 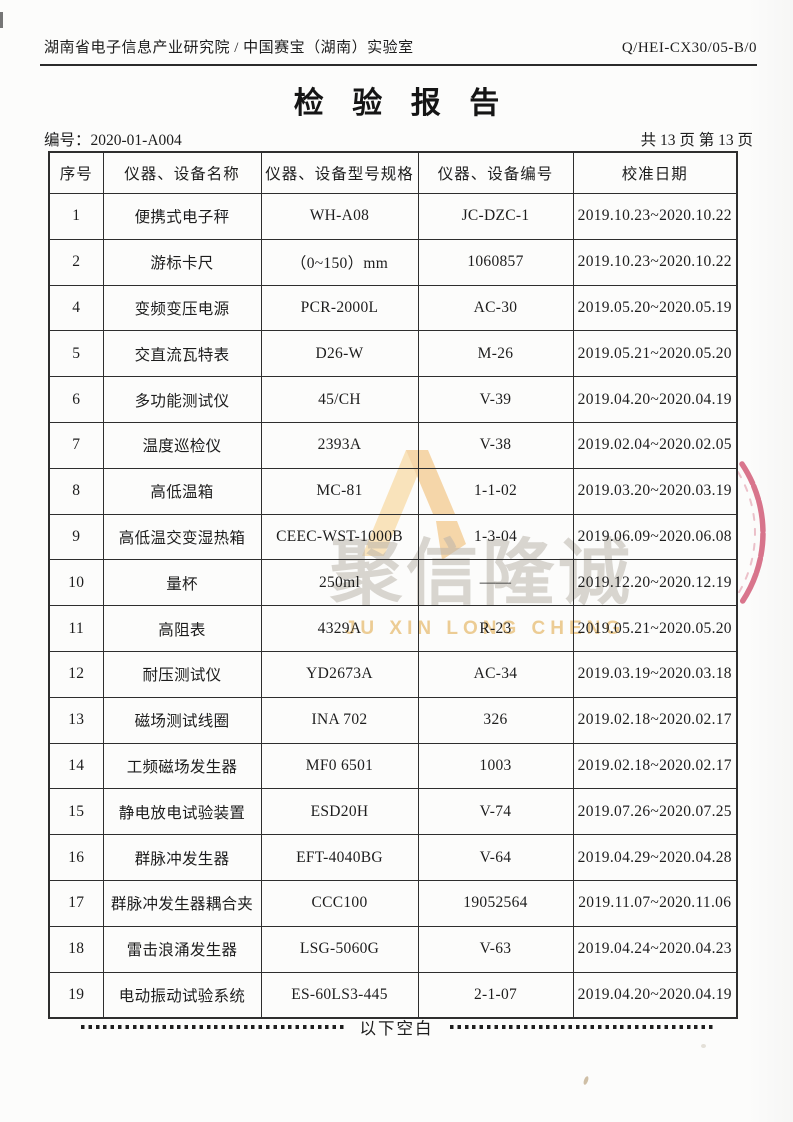 I want to click on cell-serial: V-74, so click(x=495, y=812).